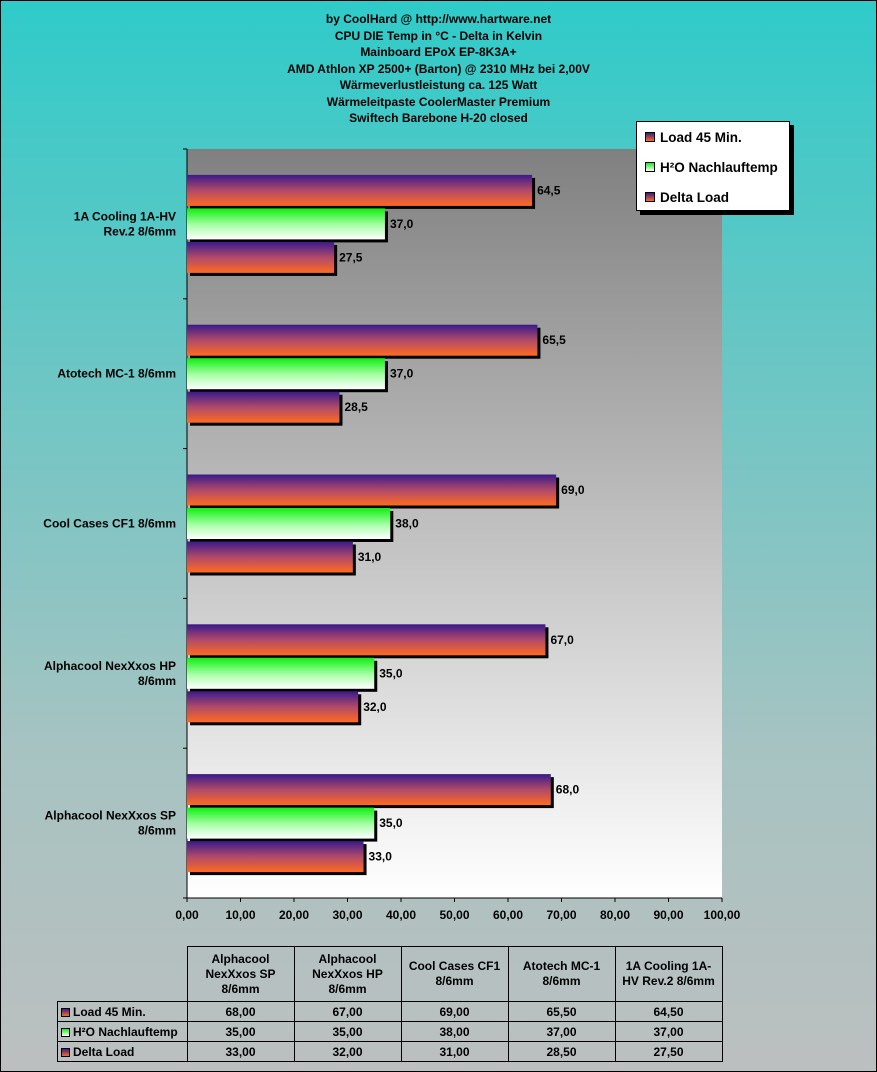  Describe the element at coordinates (140, 231) in the screenshot. I see `category-label: Rev.2 8/6mm` at that location.